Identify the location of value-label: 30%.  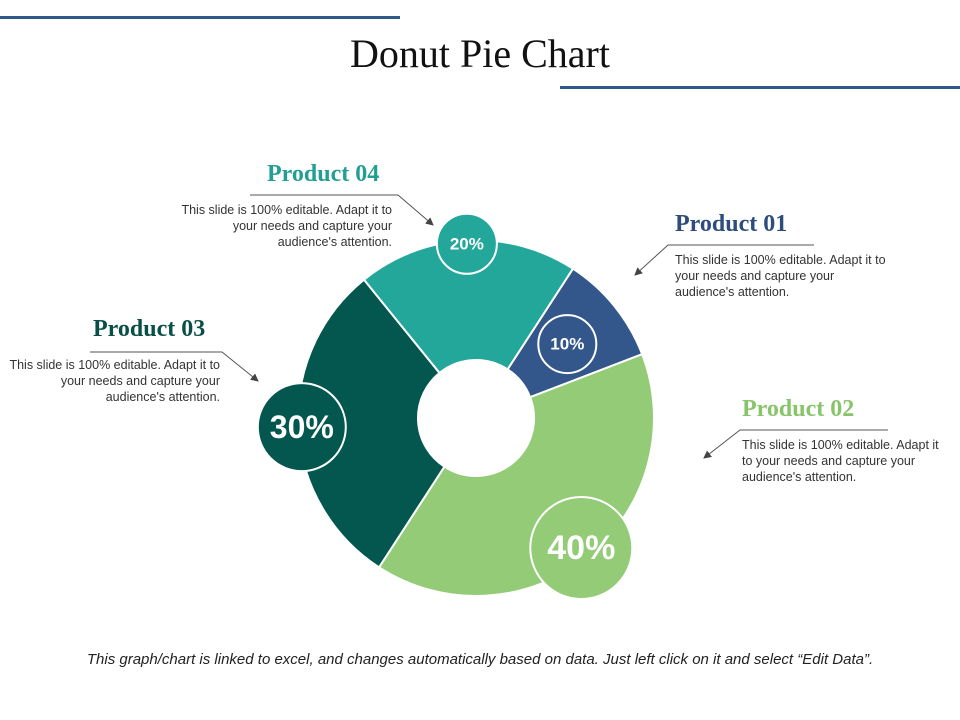
(302, 427).